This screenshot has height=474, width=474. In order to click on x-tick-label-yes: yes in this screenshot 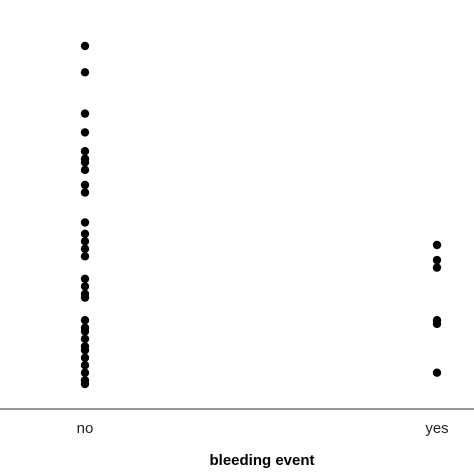, I will do `click(436, 428)`.